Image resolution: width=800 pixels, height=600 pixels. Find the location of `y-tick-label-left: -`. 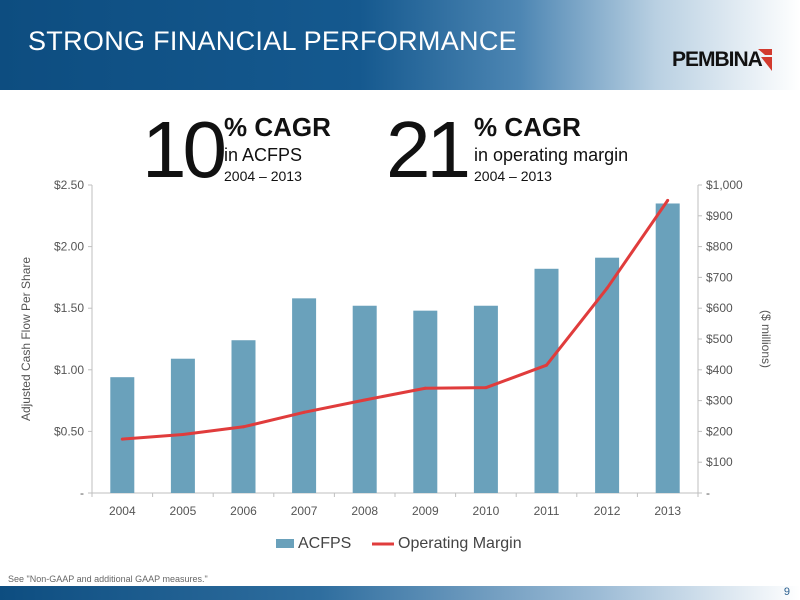

y-tick-label-left: - is located at coordinates (82, 493).